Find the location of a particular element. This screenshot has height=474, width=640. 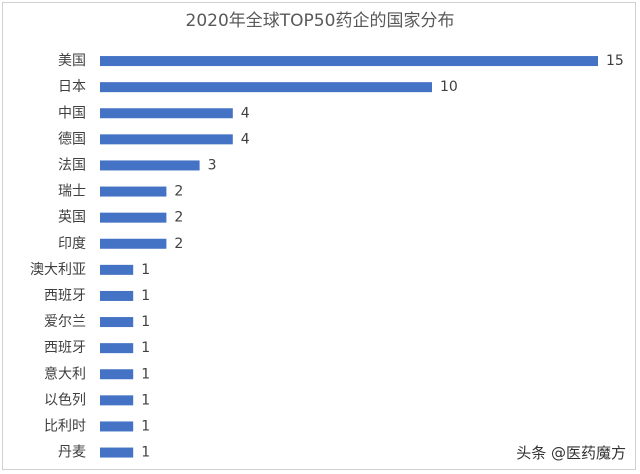

category-label: 英国 is located at coordinates (72, 217).